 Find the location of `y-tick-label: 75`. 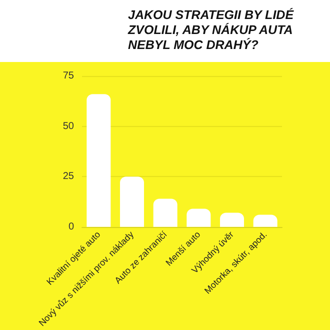

y-tick-label: 75 is located at coordinates (68, 76).